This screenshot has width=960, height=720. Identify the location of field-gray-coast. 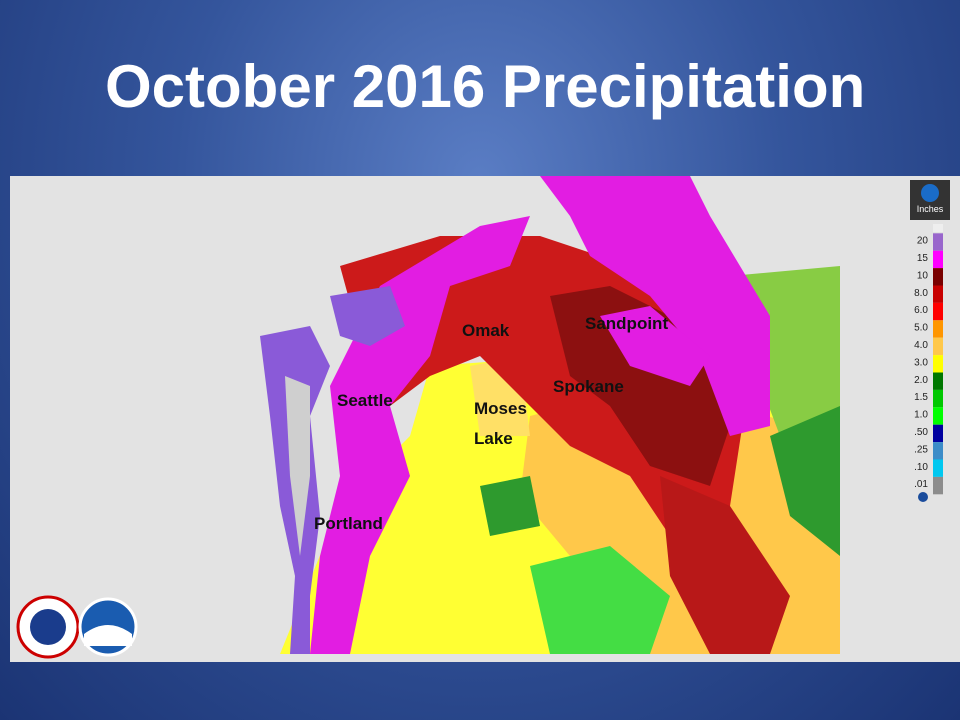
(297, 466).